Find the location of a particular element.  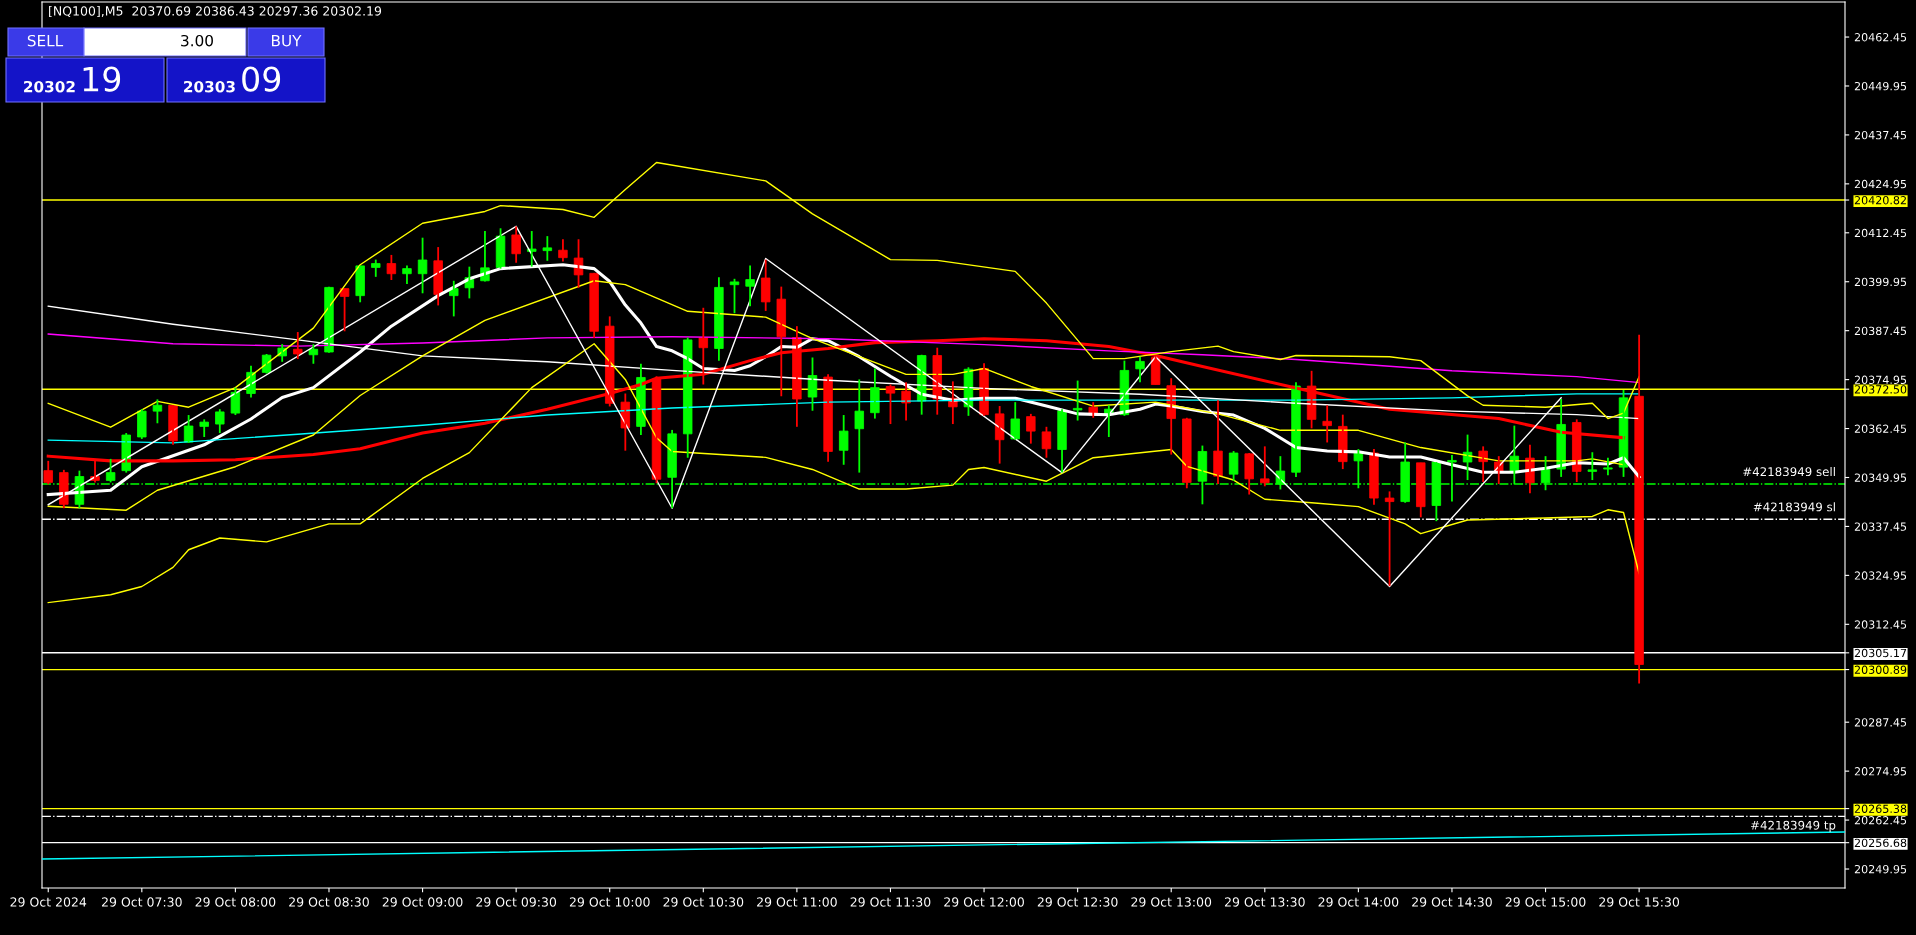

x-tick-label: 29 Oct 13:00 is located at coordinates (1171, 902).